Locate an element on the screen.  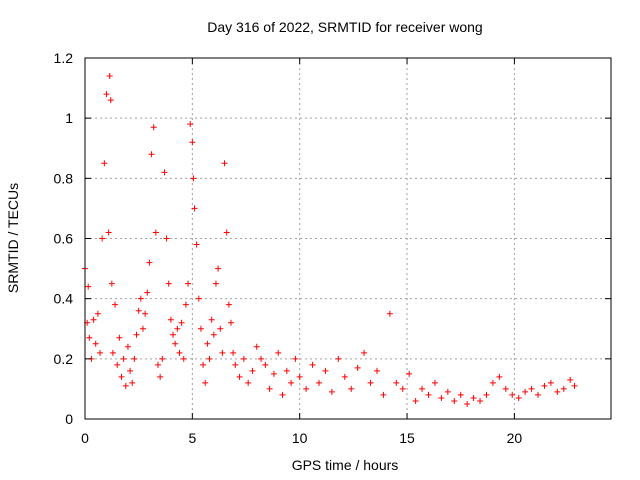
y-tick-label: 0.2 is located at coordinates (64, 359).